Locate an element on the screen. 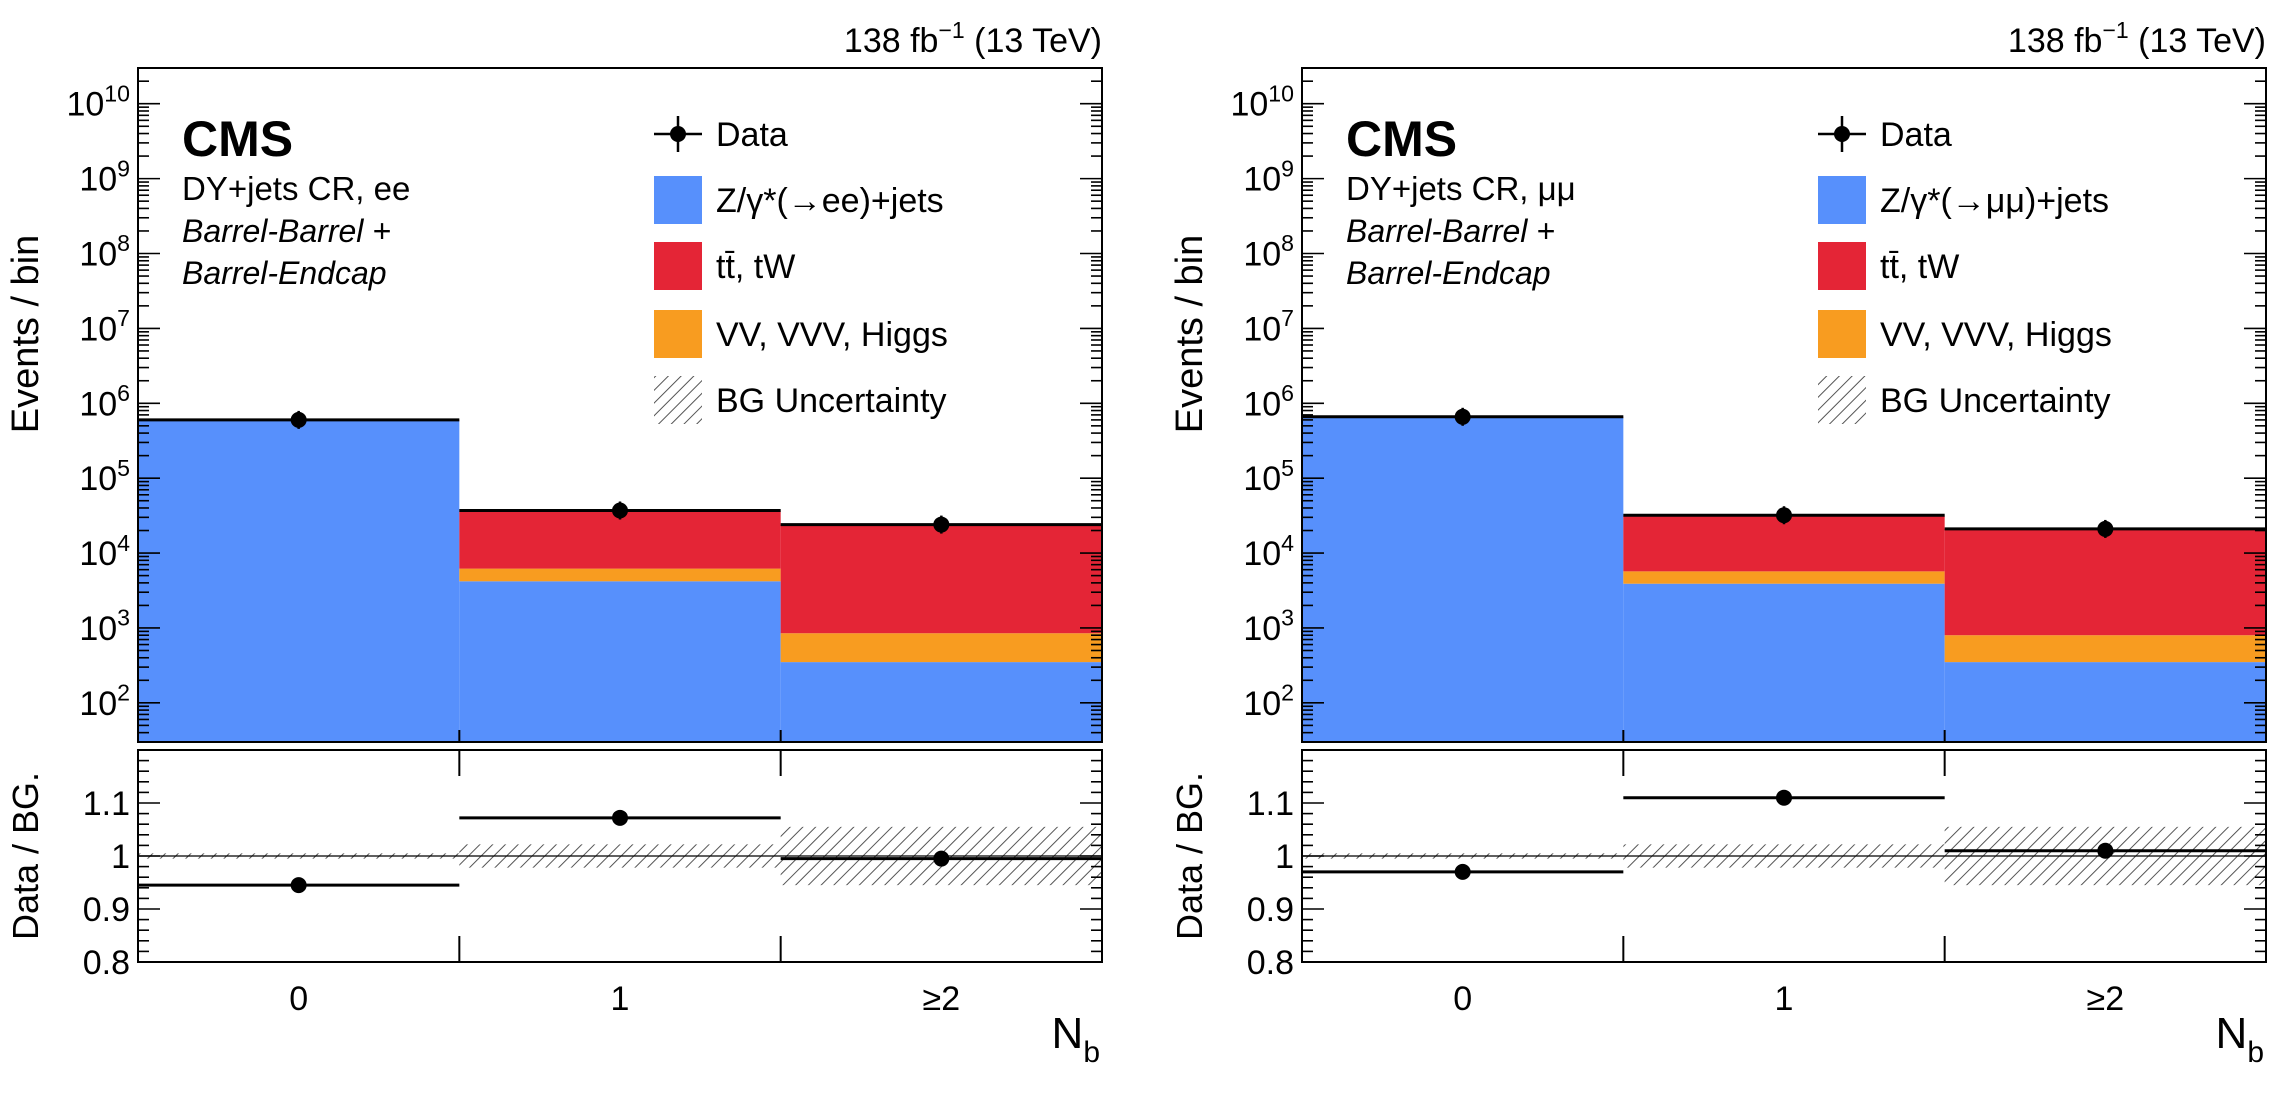 Image resolution: width=2284 pixels, height=1094 pixels. legend-label-dy: Z/γ*(→ee)+jets is located at coordinates (830, 201).